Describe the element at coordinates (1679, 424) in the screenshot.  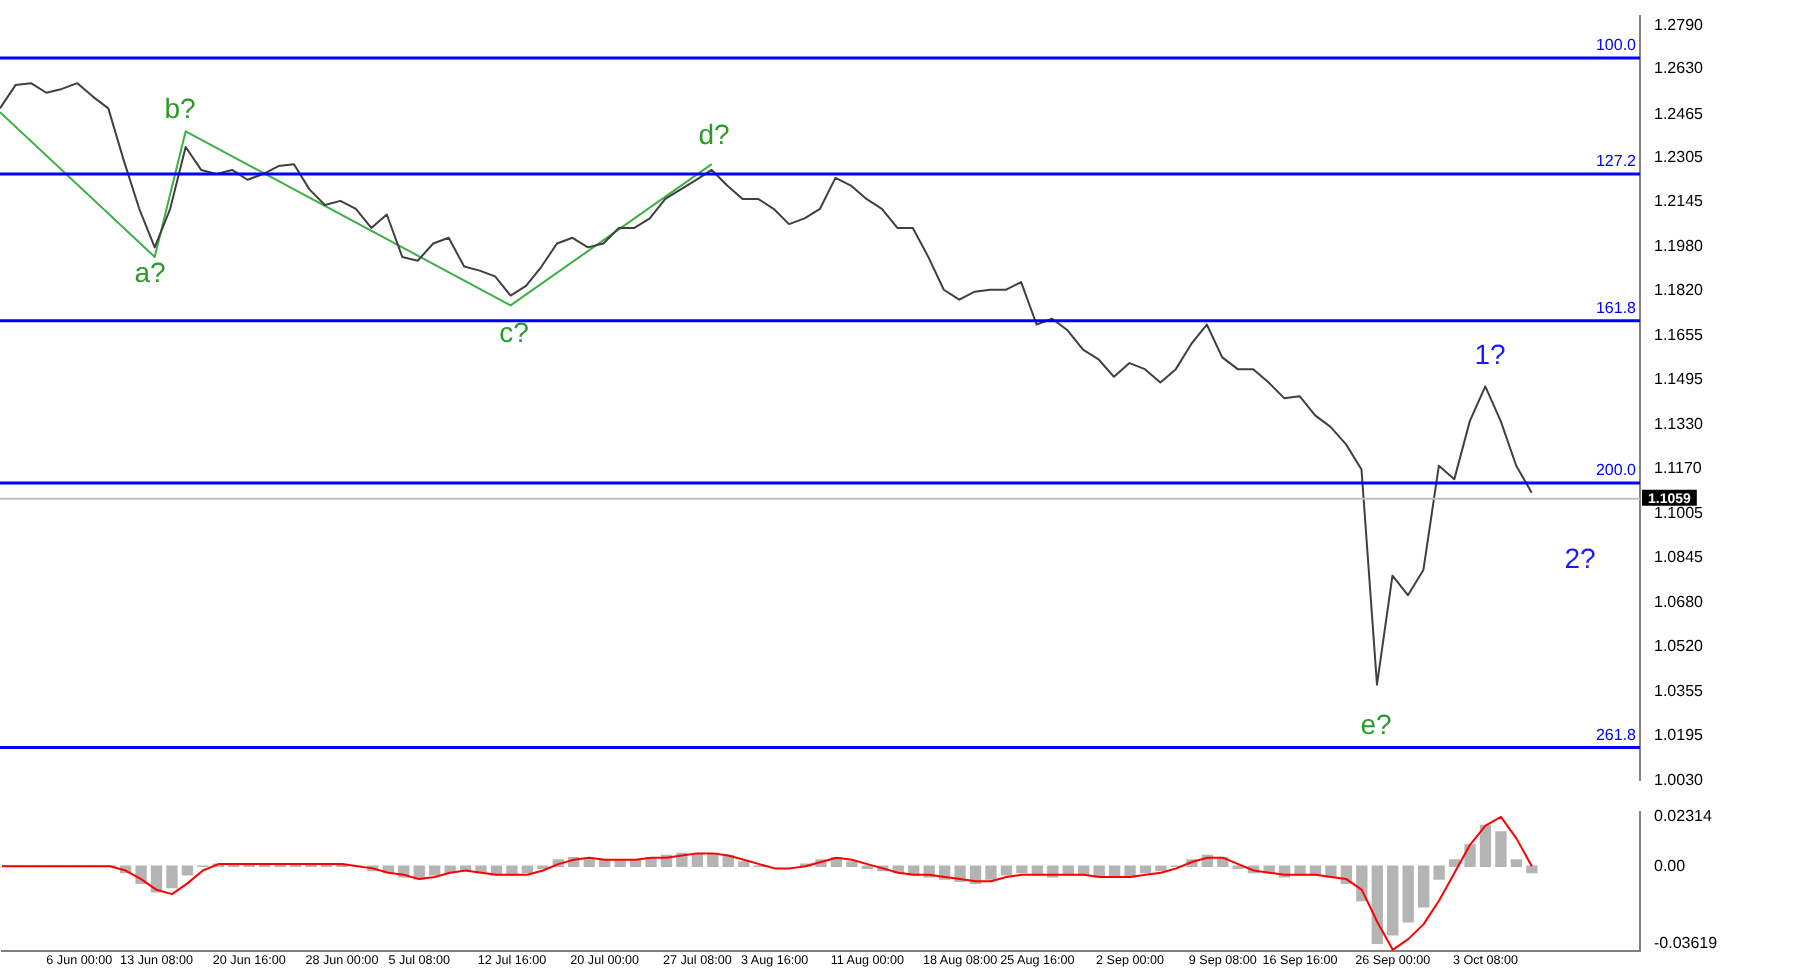
I see `y-tick-label: 1.1330` at that location.